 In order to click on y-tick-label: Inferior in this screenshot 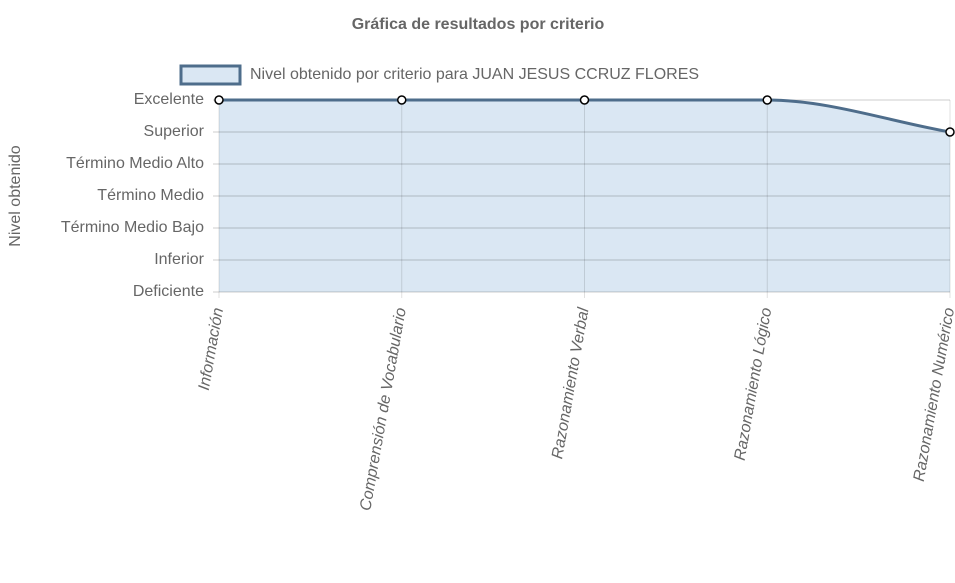, I will do `click(179, 259)`.